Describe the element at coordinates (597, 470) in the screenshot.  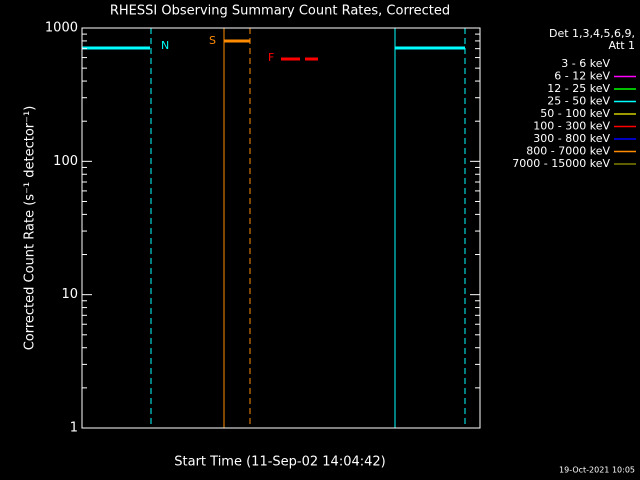
I see `timestamp: 19-Oct-2021 10:05` at that location.